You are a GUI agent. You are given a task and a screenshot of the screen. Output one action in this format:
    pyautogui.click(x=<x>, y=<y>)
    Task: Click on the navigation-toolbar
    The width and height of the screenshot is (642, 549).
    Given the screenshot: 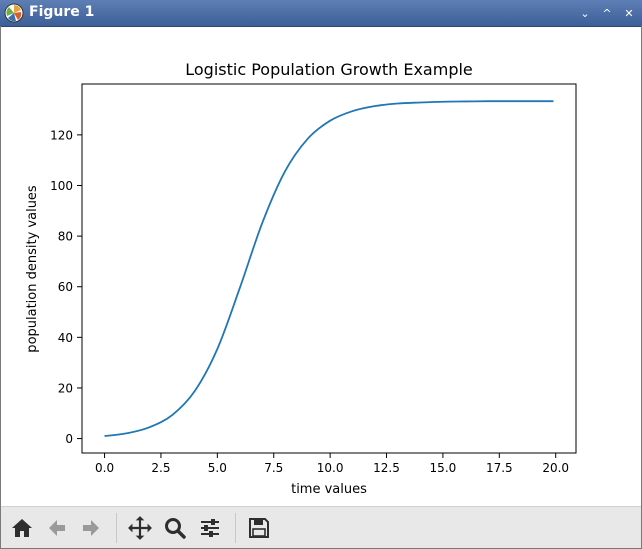 What is the action you would take?
    pyautogui.click(x=321, y=527)
    